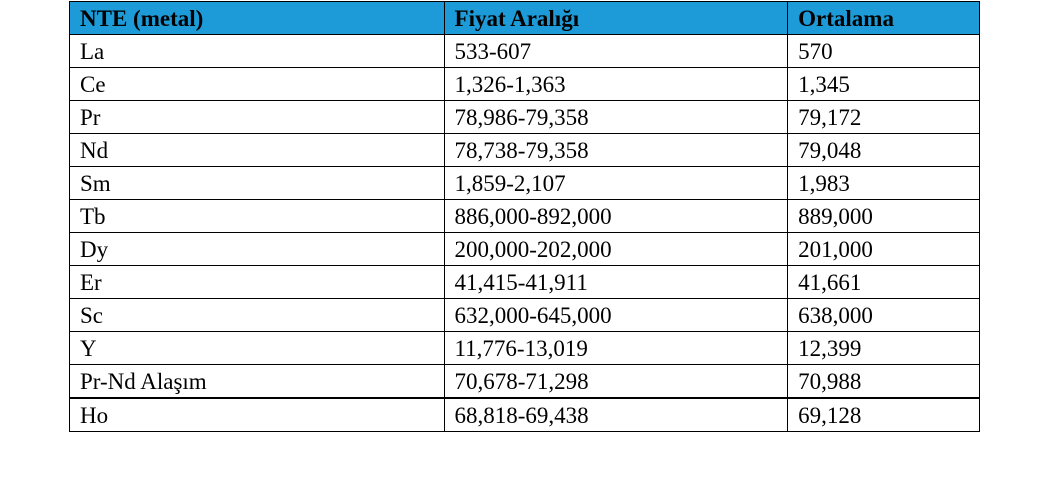 This screenshot has width=1048, height=485. I want to click on table-cell: 69,128, so click(883, 414).